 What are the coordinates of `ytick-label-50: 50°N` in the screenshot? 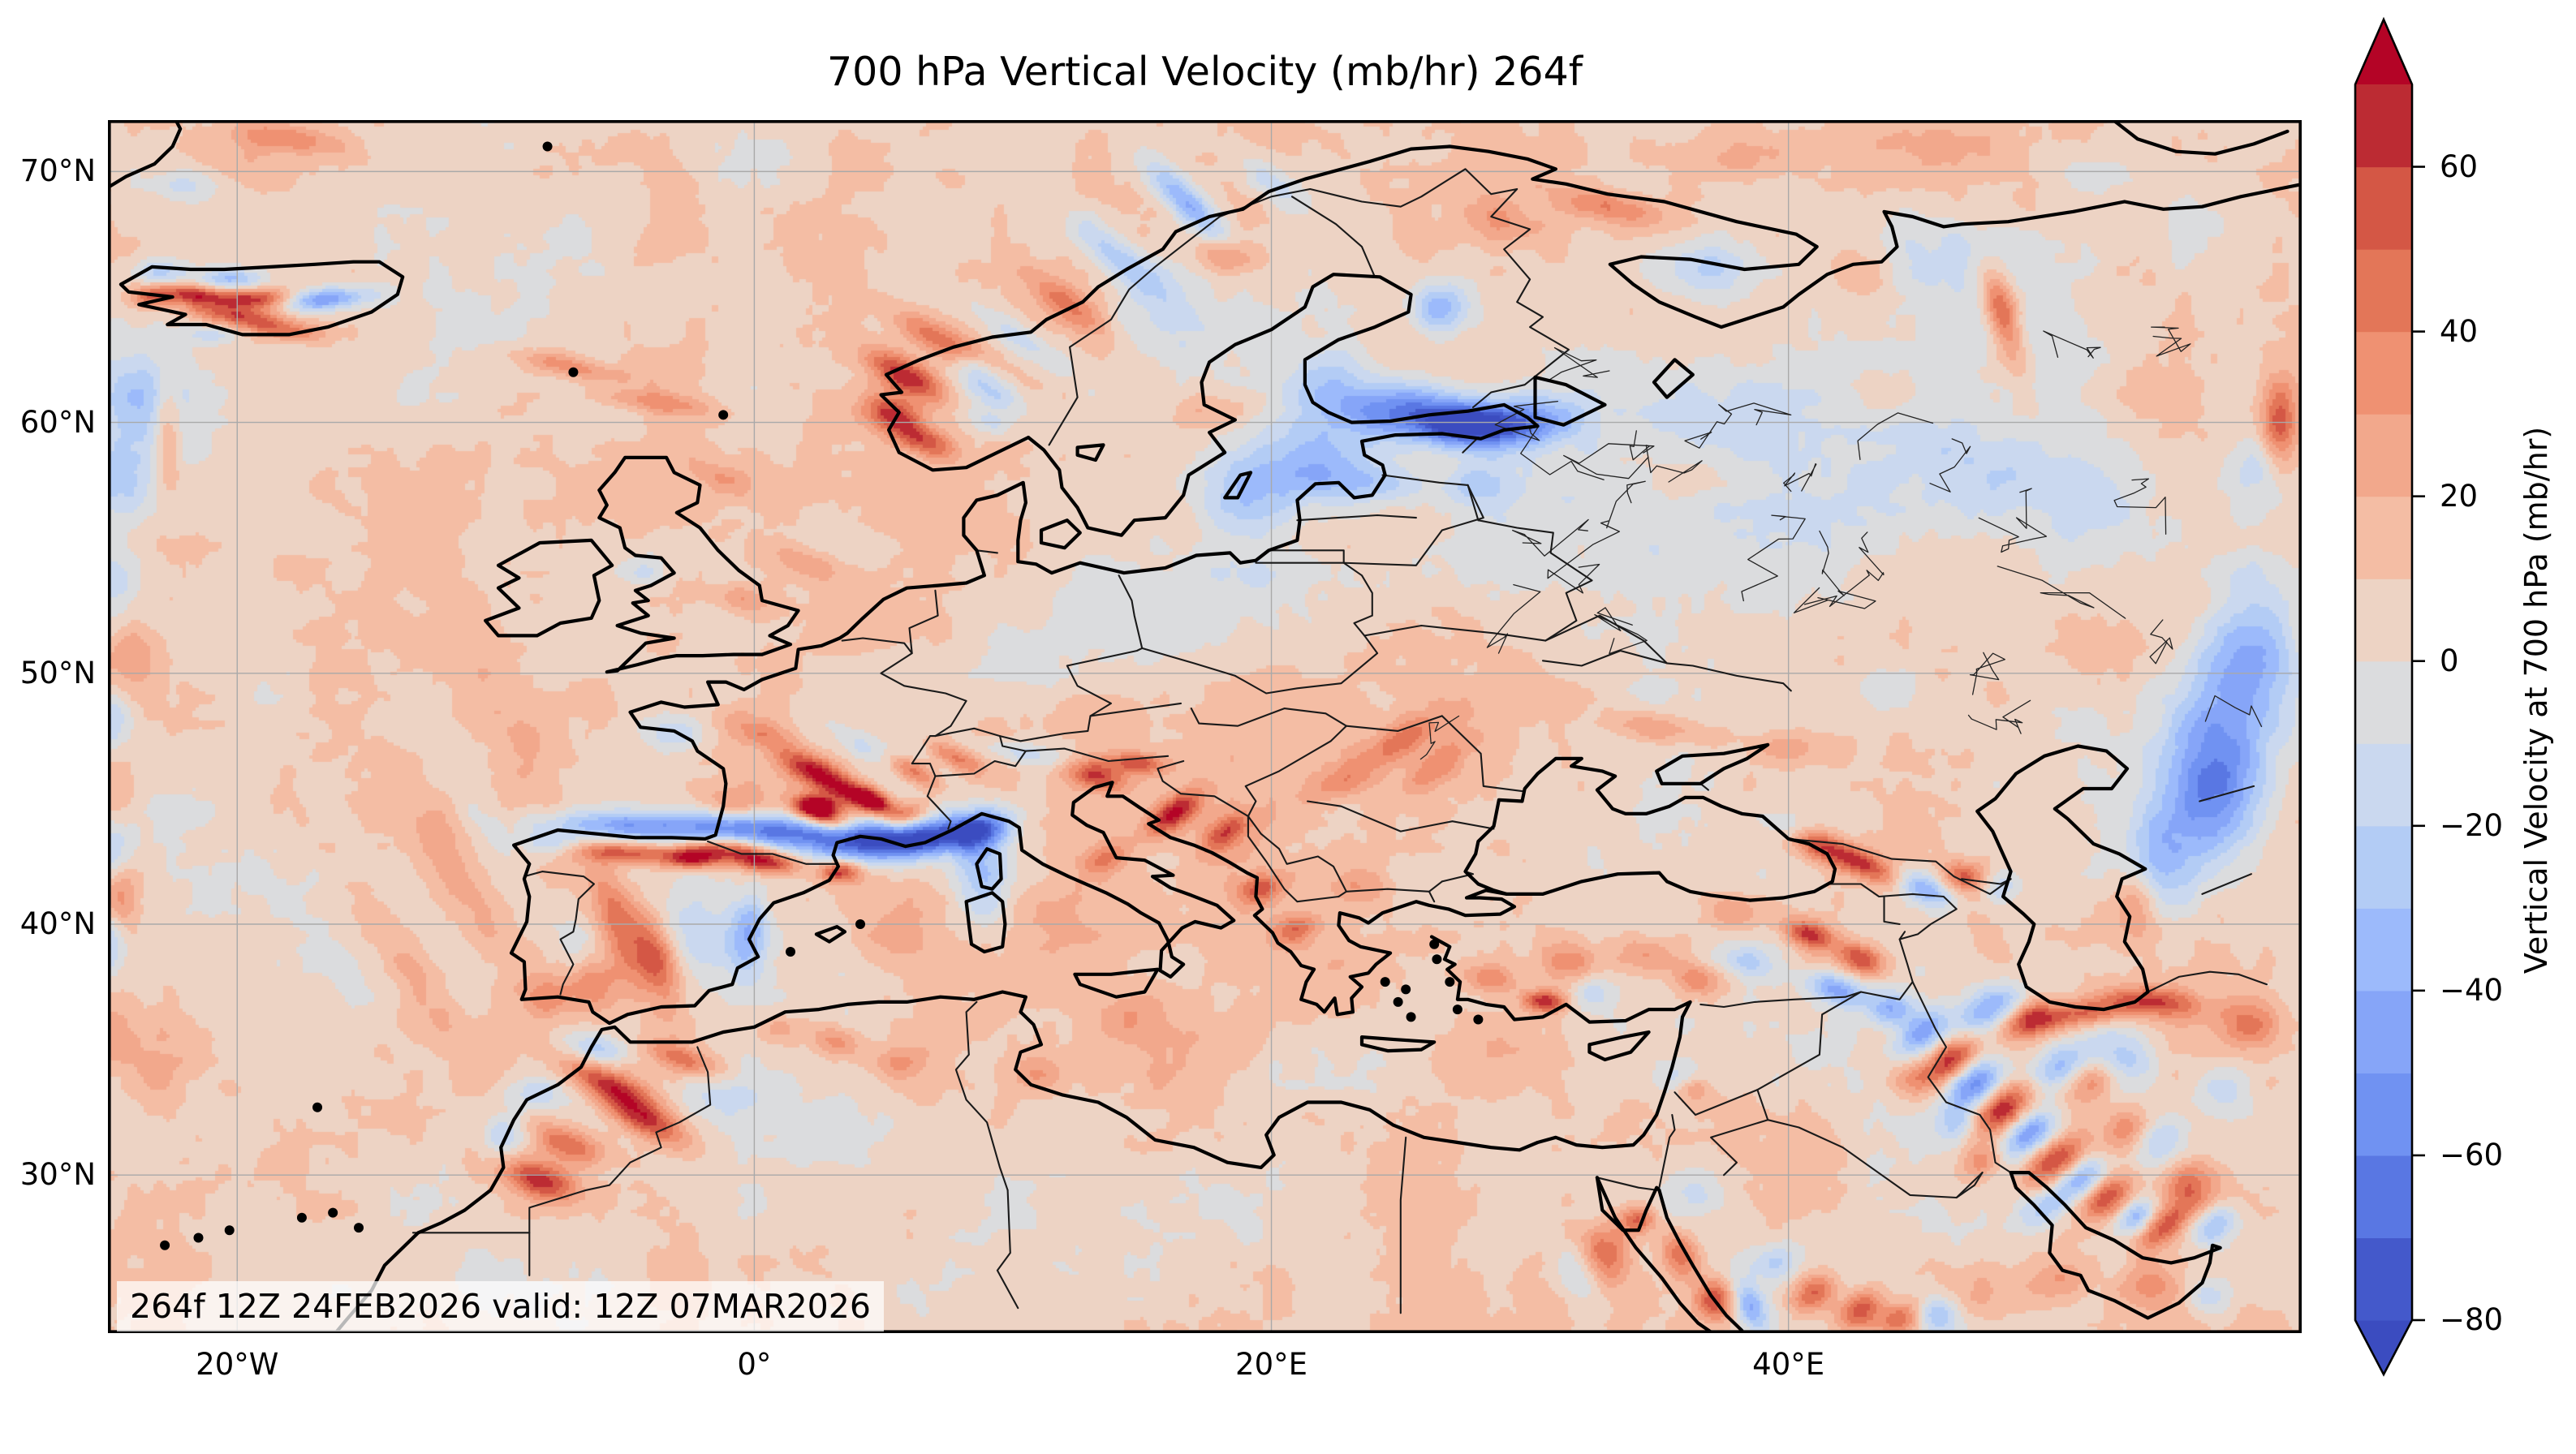 It's located at (58, 673).